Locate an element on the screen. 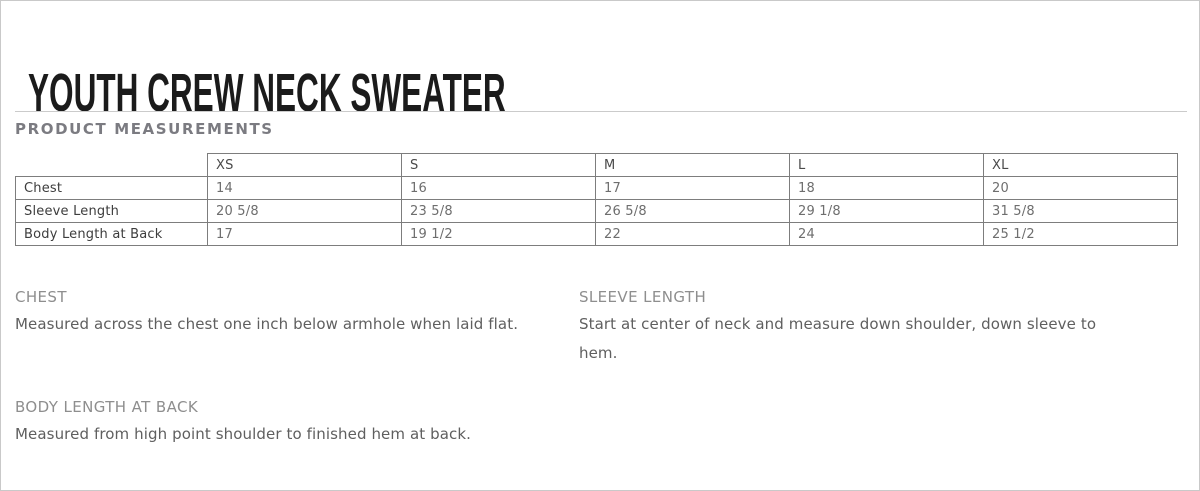 The image size is (1200, 491). row-label: Body Length at Back is located at coordinates (111, 234).